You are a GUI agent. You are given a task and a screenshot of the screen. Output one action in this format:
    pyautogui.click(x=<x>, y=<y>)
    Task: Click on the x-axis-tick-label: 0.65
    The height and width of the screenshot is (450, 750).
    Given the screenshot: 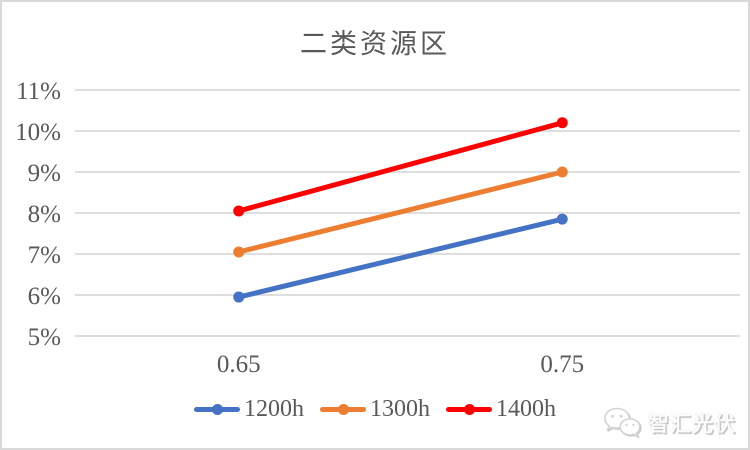 What is the action you would take?
    pyautogui.click(x=239, y=364)
    